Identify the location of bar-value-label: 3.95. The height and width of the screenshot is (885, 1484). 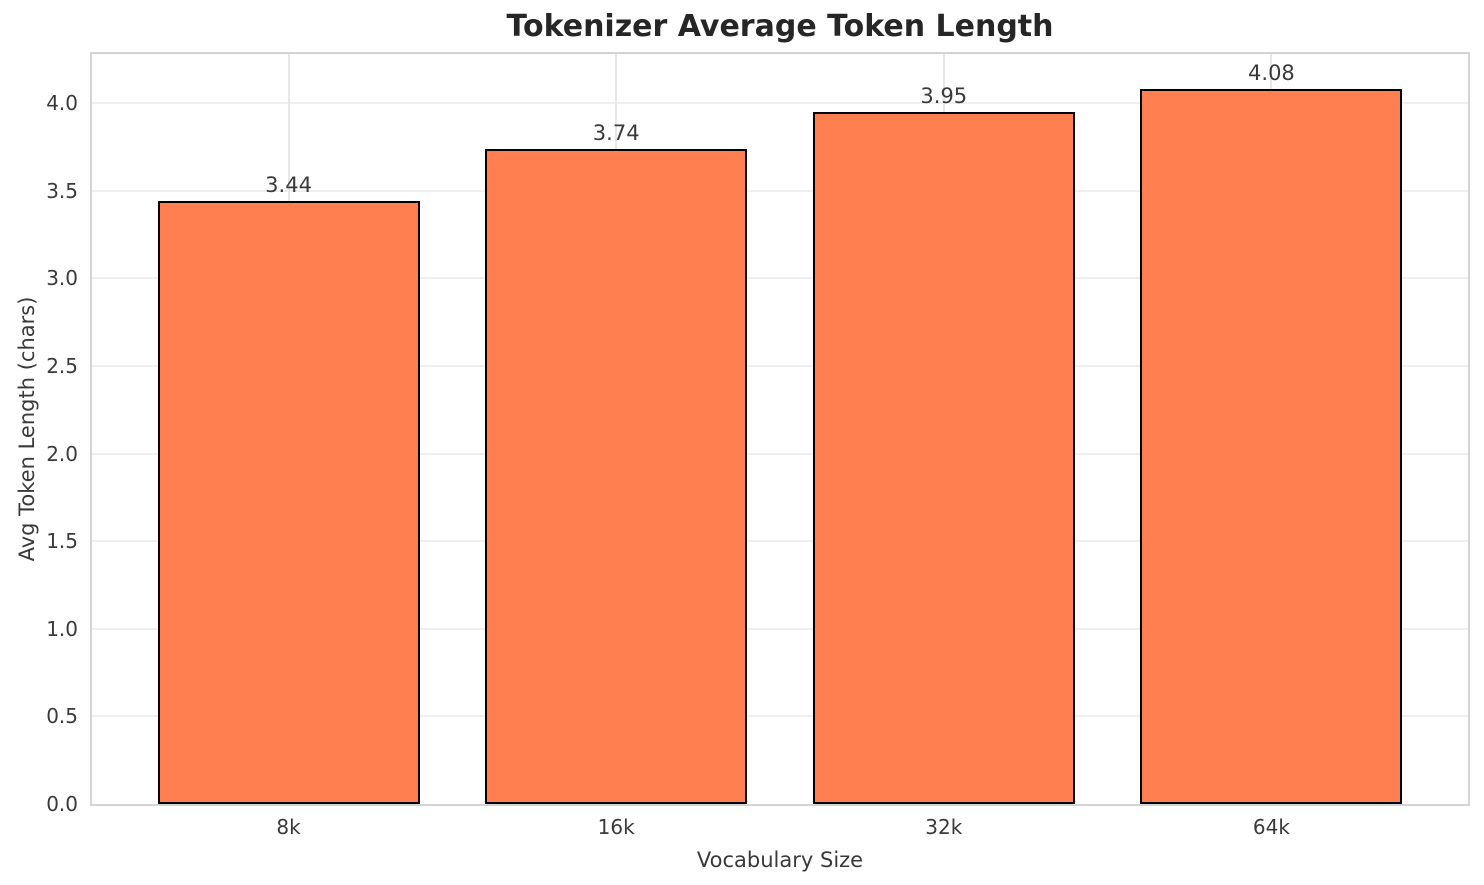
(944, 95).